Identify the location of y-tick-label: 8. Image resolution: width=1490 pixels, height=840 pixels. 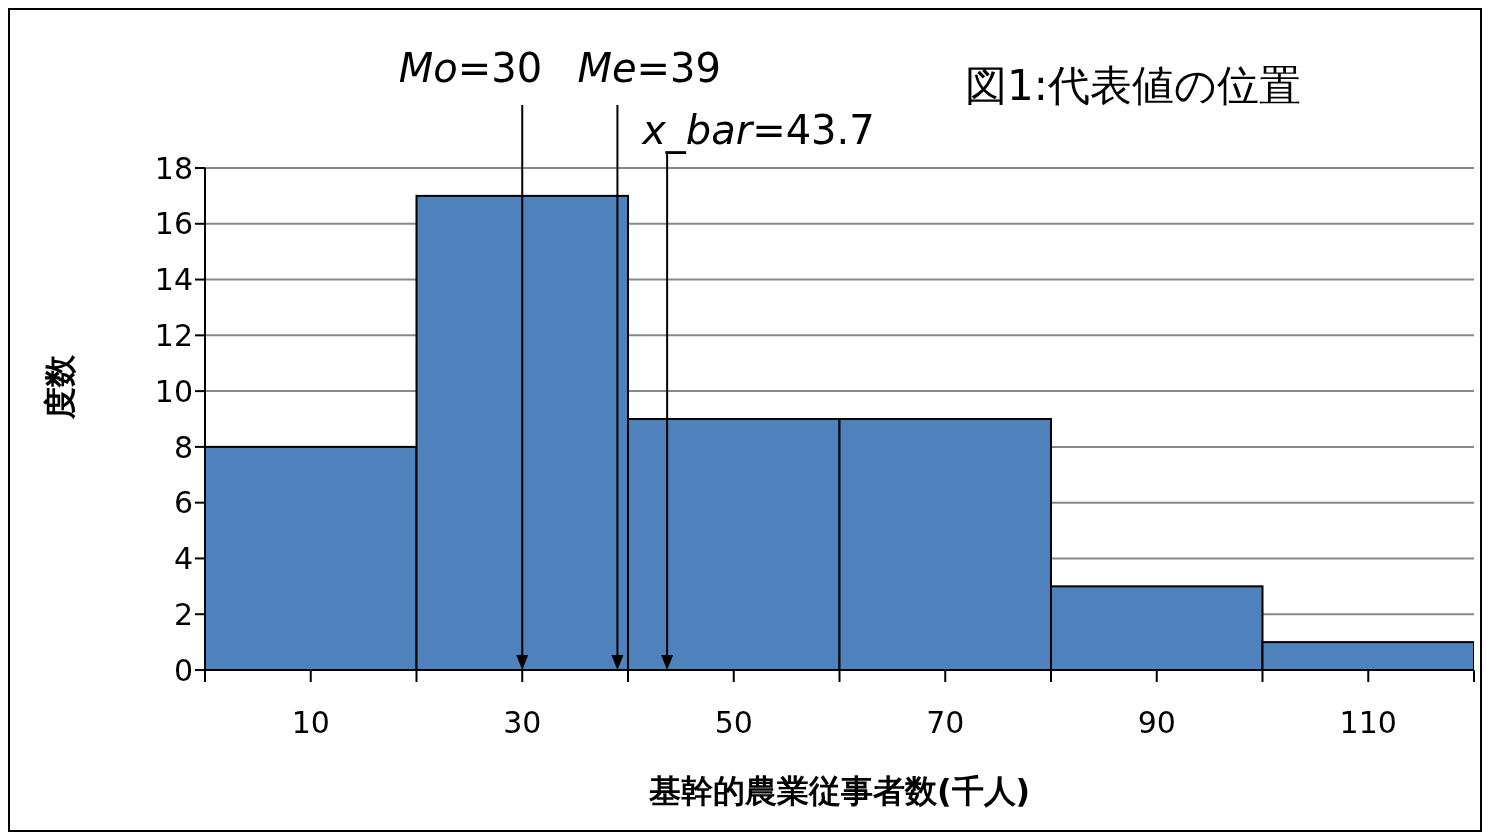
(183, 447).